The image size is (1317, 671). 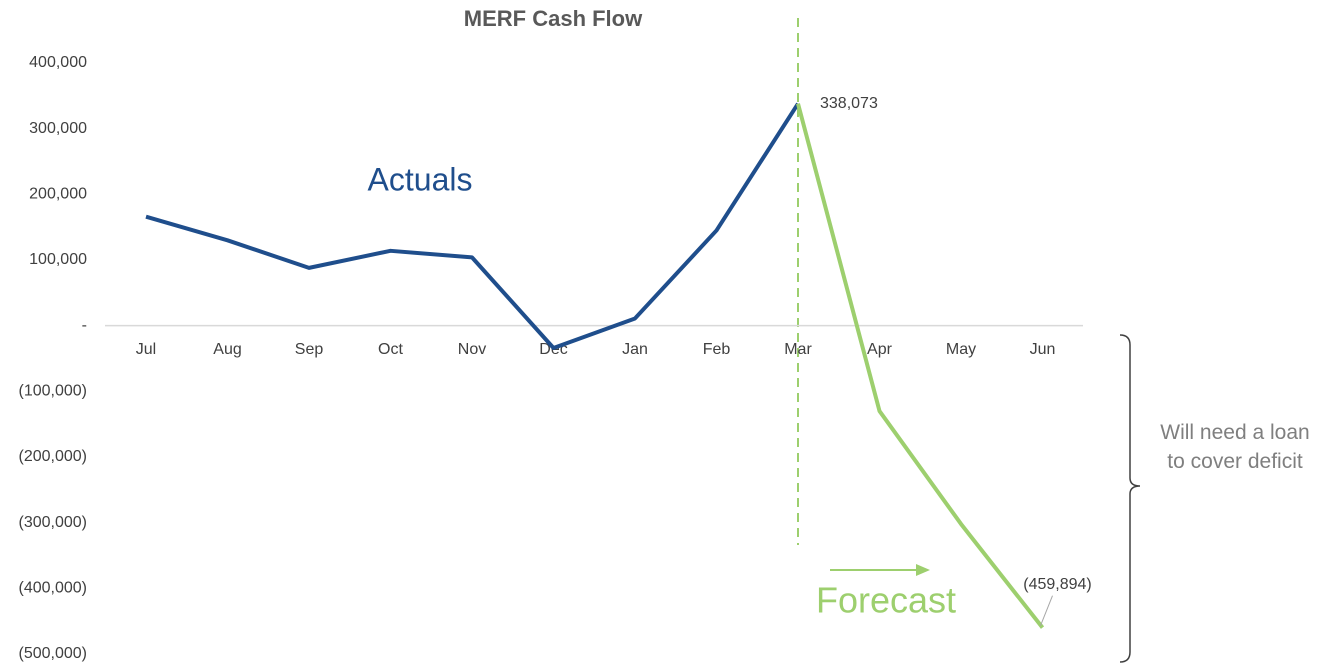 I want to click on x-tick-label: Apr, so click(x=880, y=349).